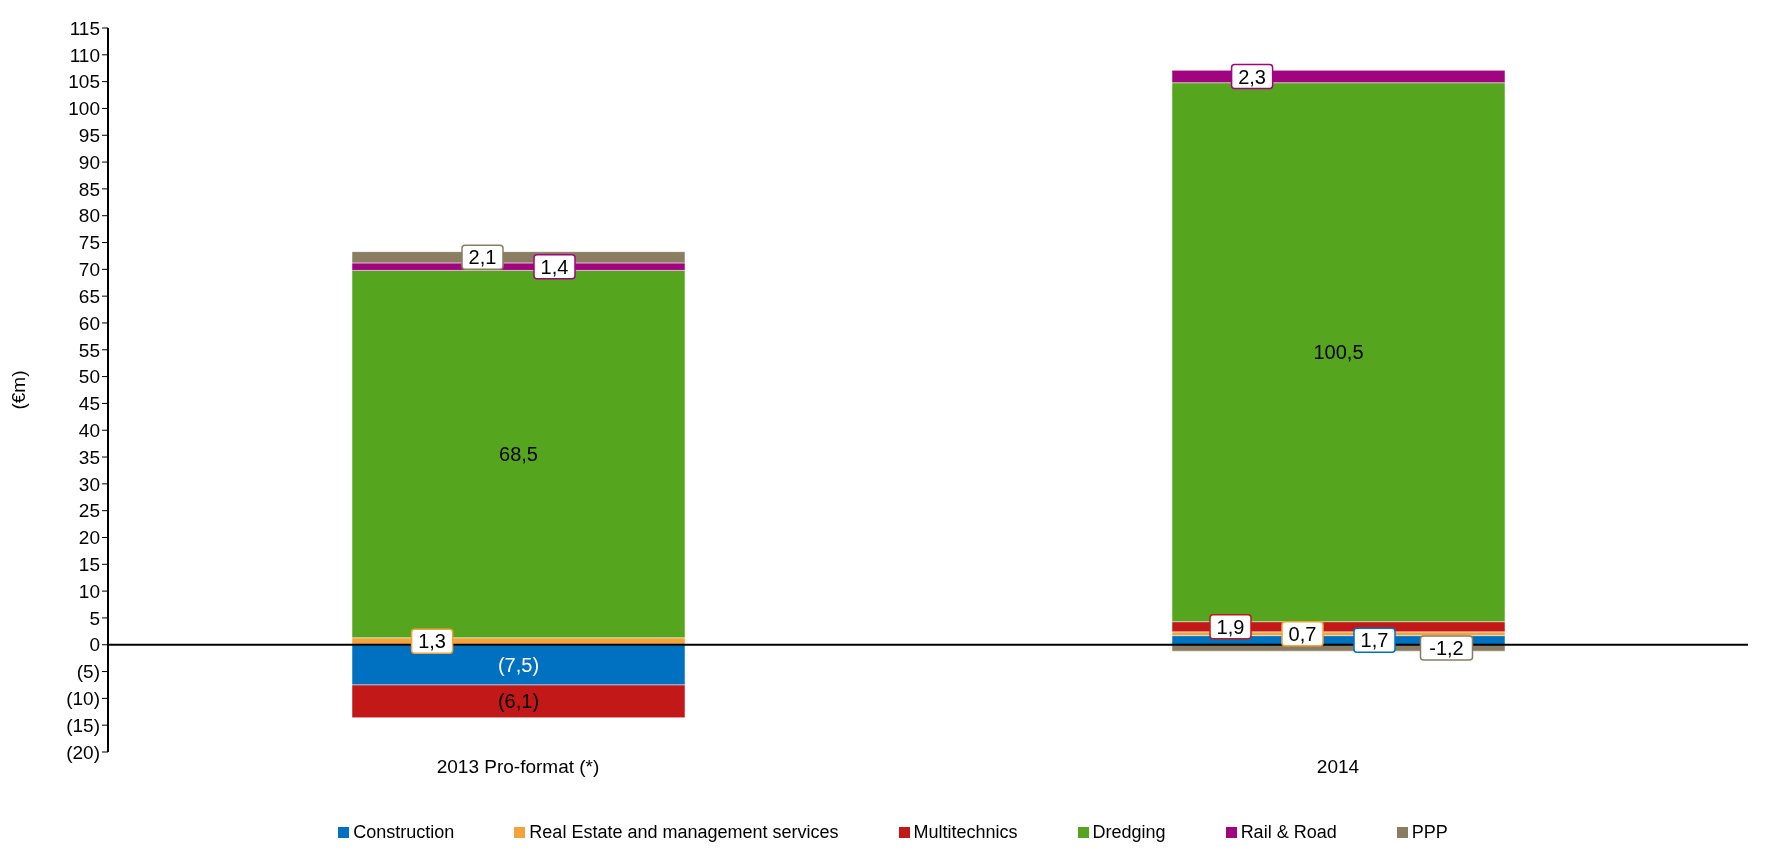 The height and width of the screenshot is (861, 1769). Describe the element at coordinates (518, 767) in the screenshot. I see `x-tick-label: 2013 Pro-format (*)` at that location.